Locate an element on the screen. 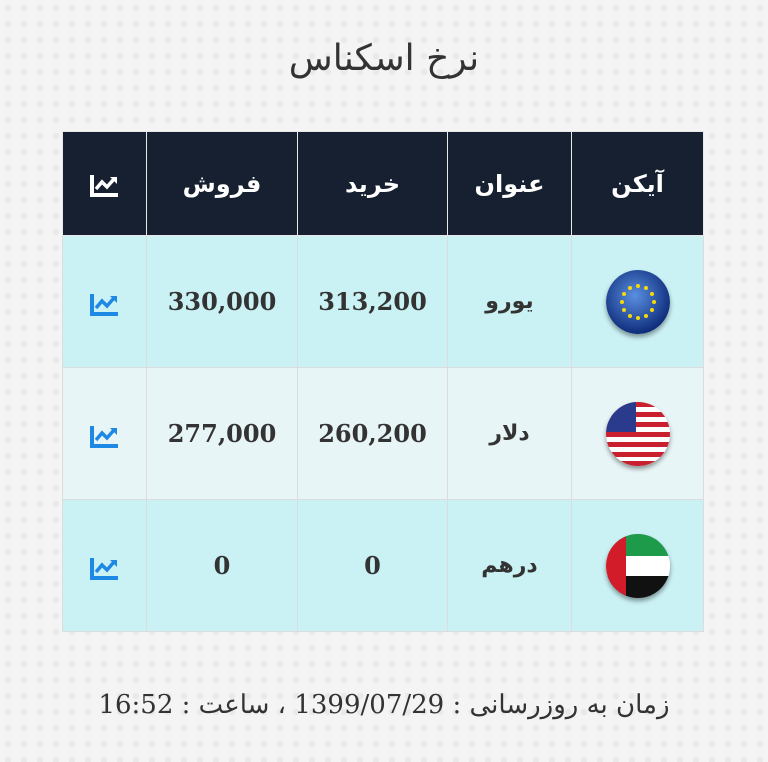  page-title: نرخ اسکناس is located at coordinates (384, 58).